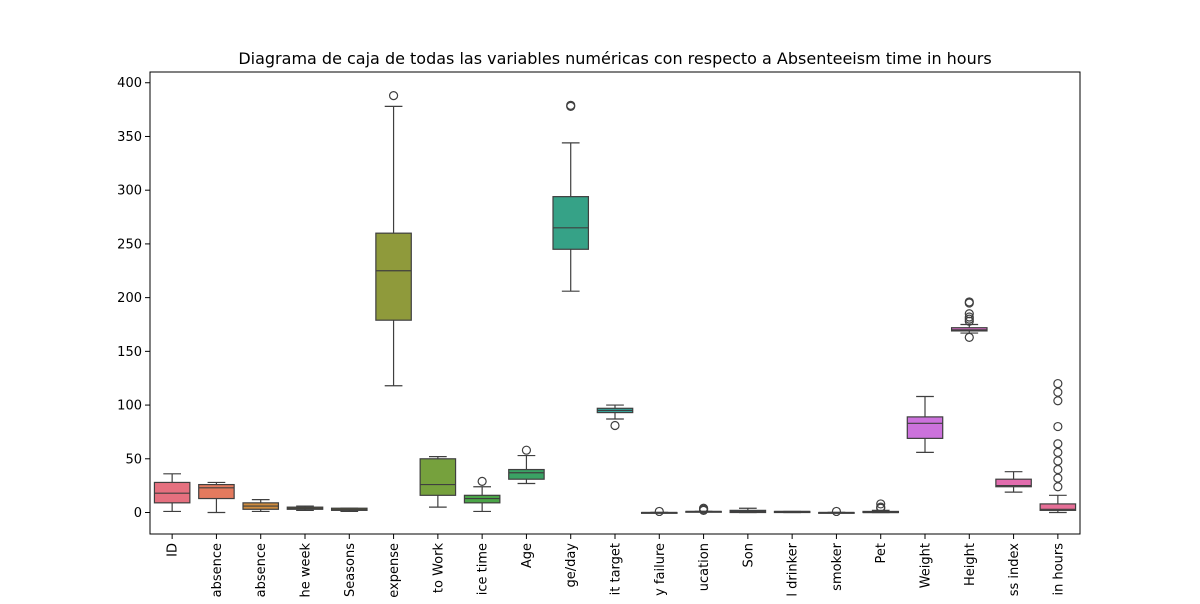  I want to click on x-tick-label: Seasons, so click(350, 570).